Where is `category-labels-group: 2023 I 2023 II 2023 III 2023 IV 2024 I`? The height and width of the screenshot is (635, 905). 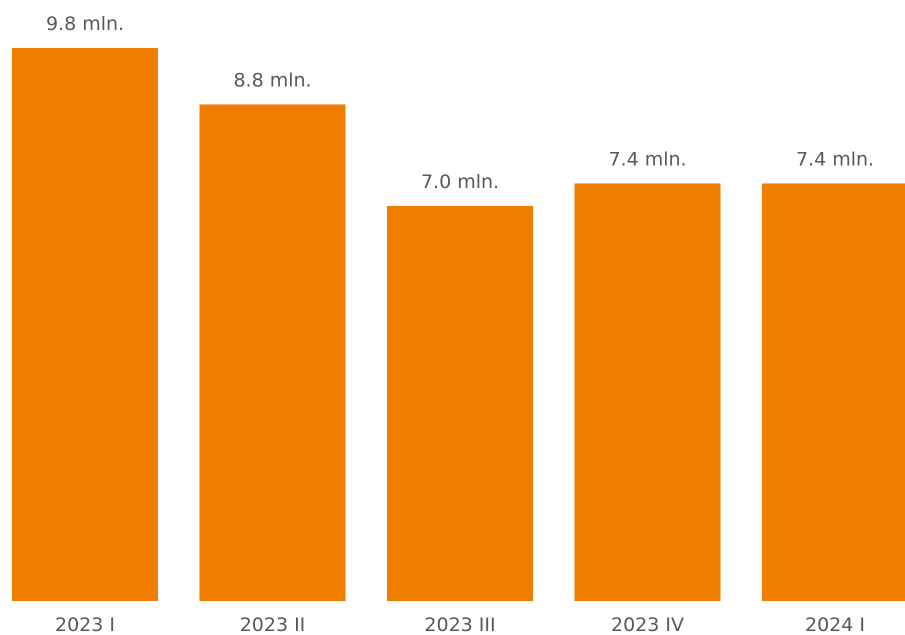 category-labels-group: 2023 I 2023 II 2023 III 2023 IV 2024 I is located at coordinates (460, 624).